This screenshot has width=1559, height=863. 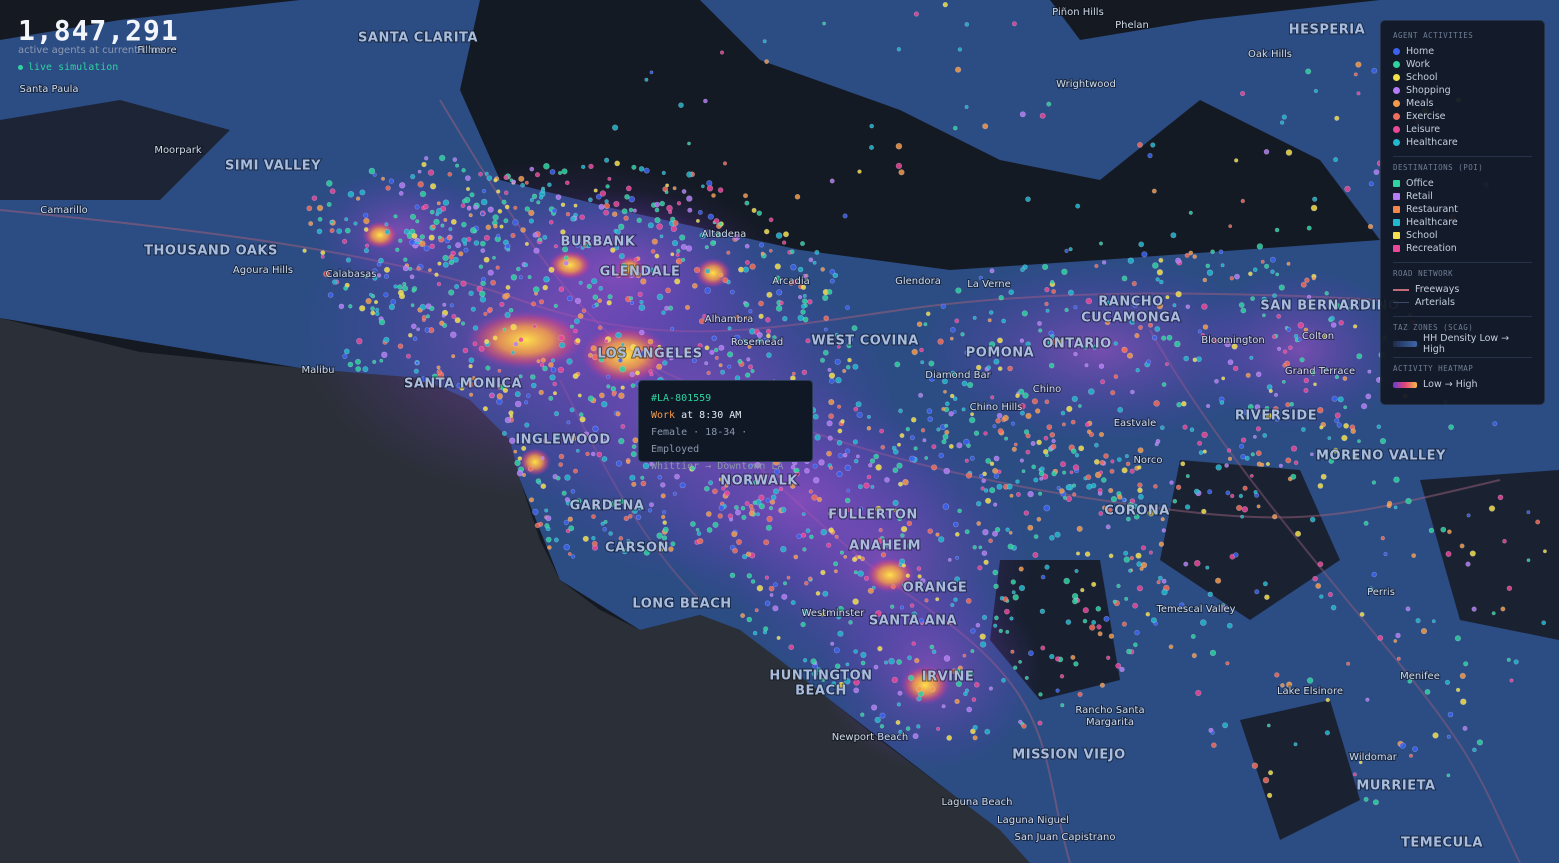 I want to click on legend-item: Work, so click(x=1462, y=64).